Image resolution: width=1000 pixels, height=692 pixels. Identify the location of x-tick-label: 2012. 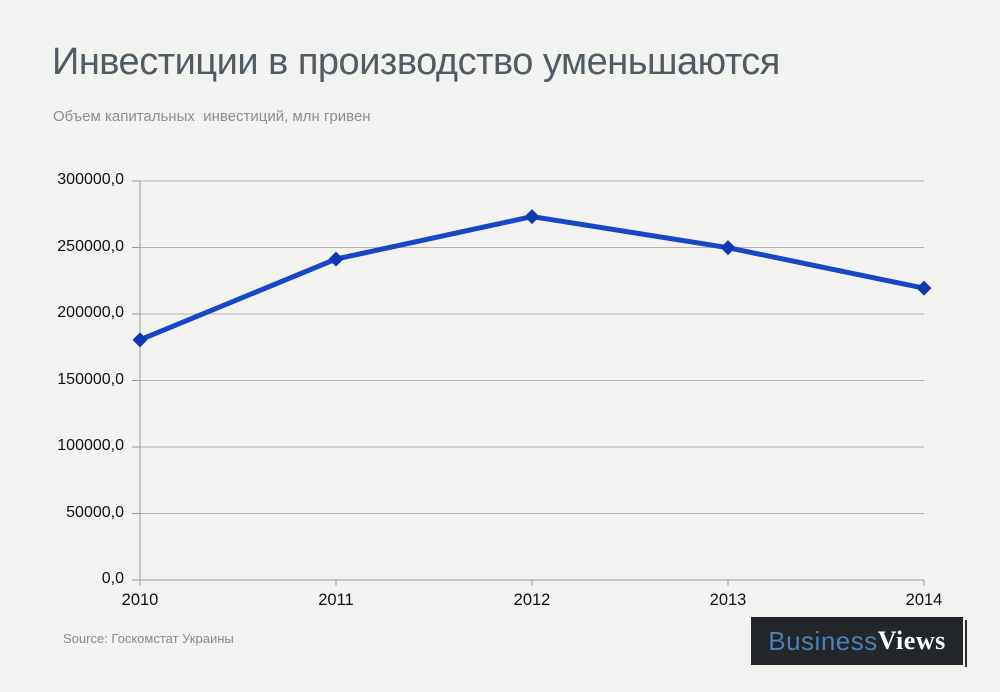
(532, 600).